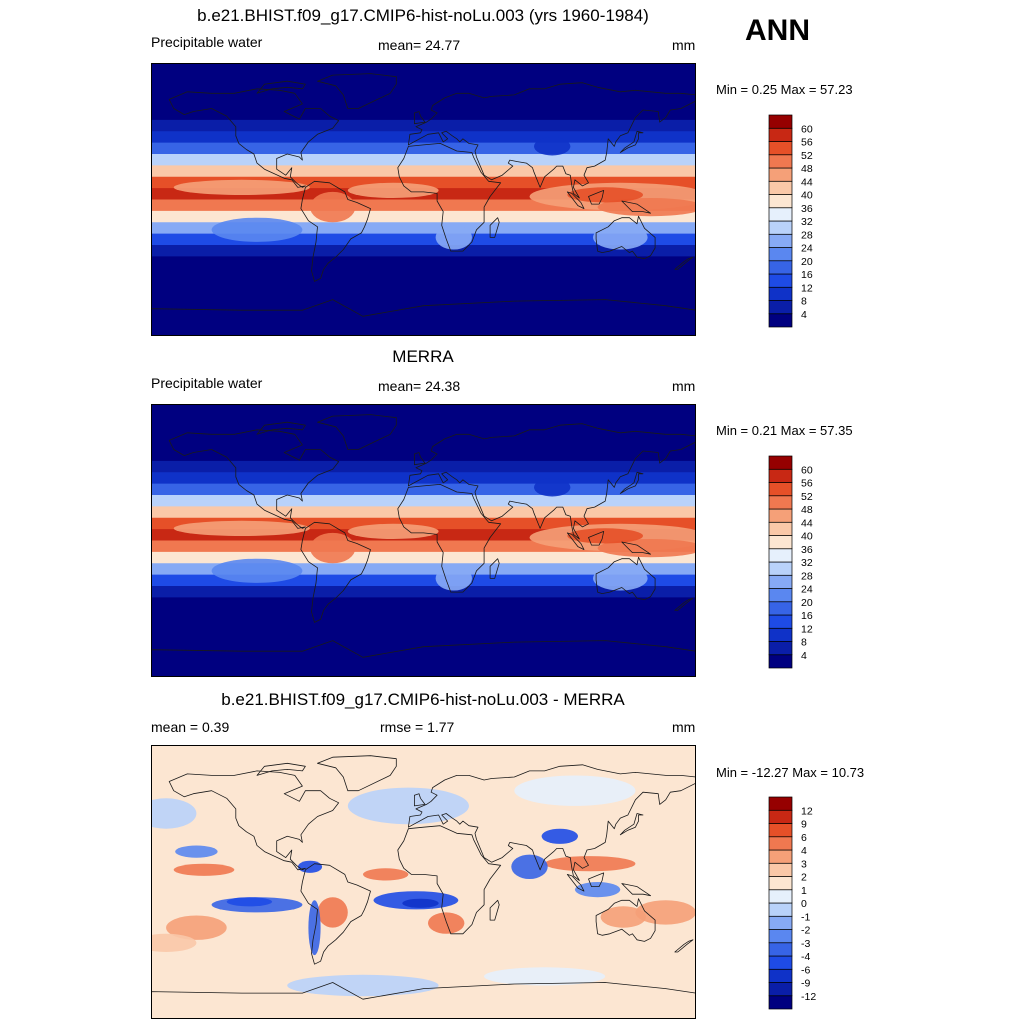 The height and width of the screenshot is (1024, 1024). I want to click on colorbar-tick-label: 16, so click(807, 616).